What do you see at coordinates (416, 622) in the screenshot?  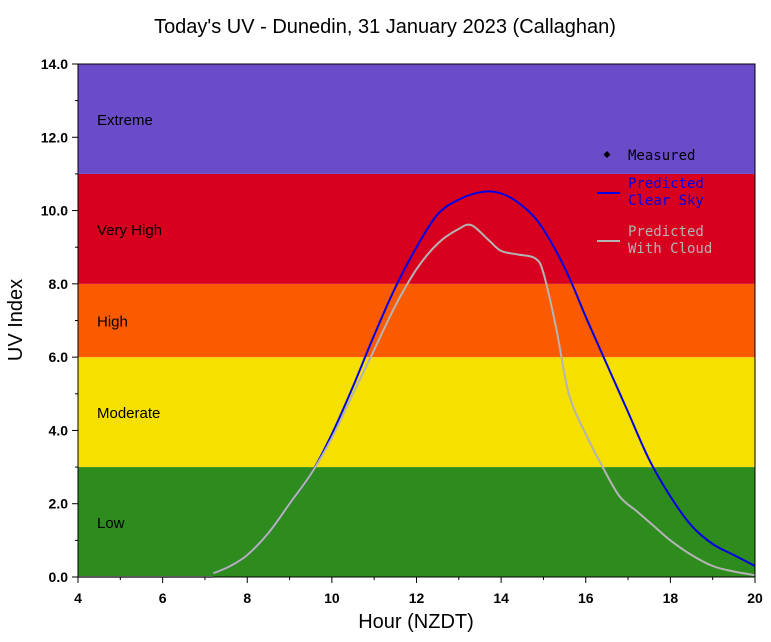 I see `x-axis-label: Hour (NZDT)` at bounding box center [416, 622].